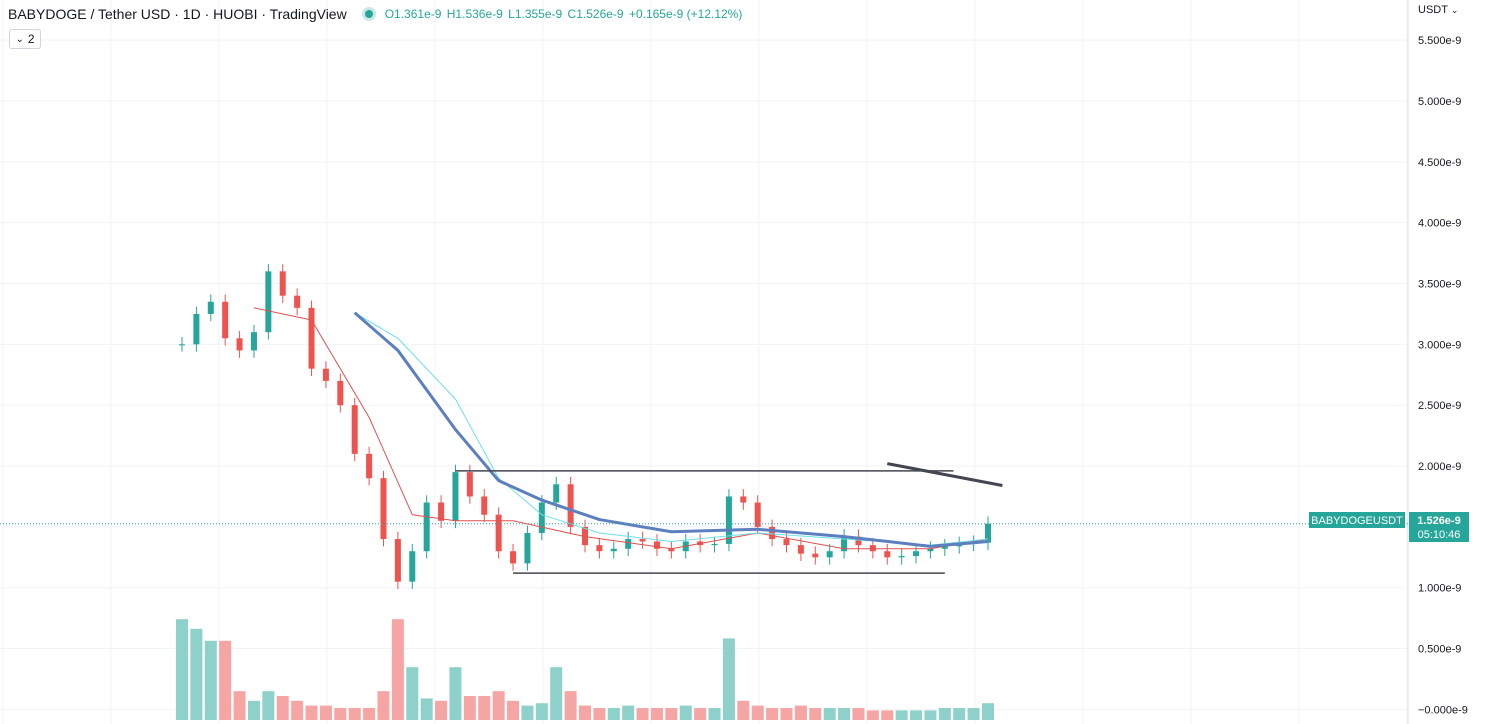 The image size is (1487, 724). I want to click on y-tick-label: 5.500e-9, so click(1439, 41).